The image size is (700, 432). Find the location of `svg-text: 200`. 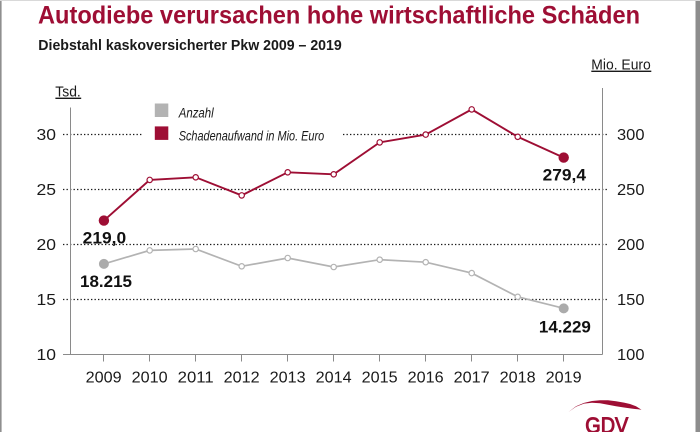

svg-text: 200 is located at coordinates (631, 245).